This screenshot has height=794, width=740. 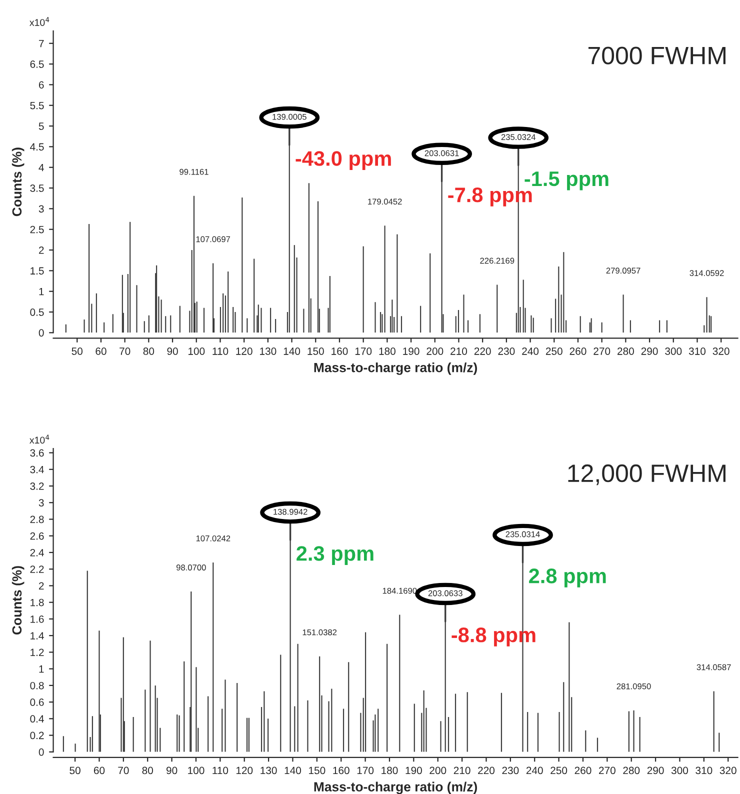 I want to click on y-axis-title: Counts (%), so click(x=18, y=600).